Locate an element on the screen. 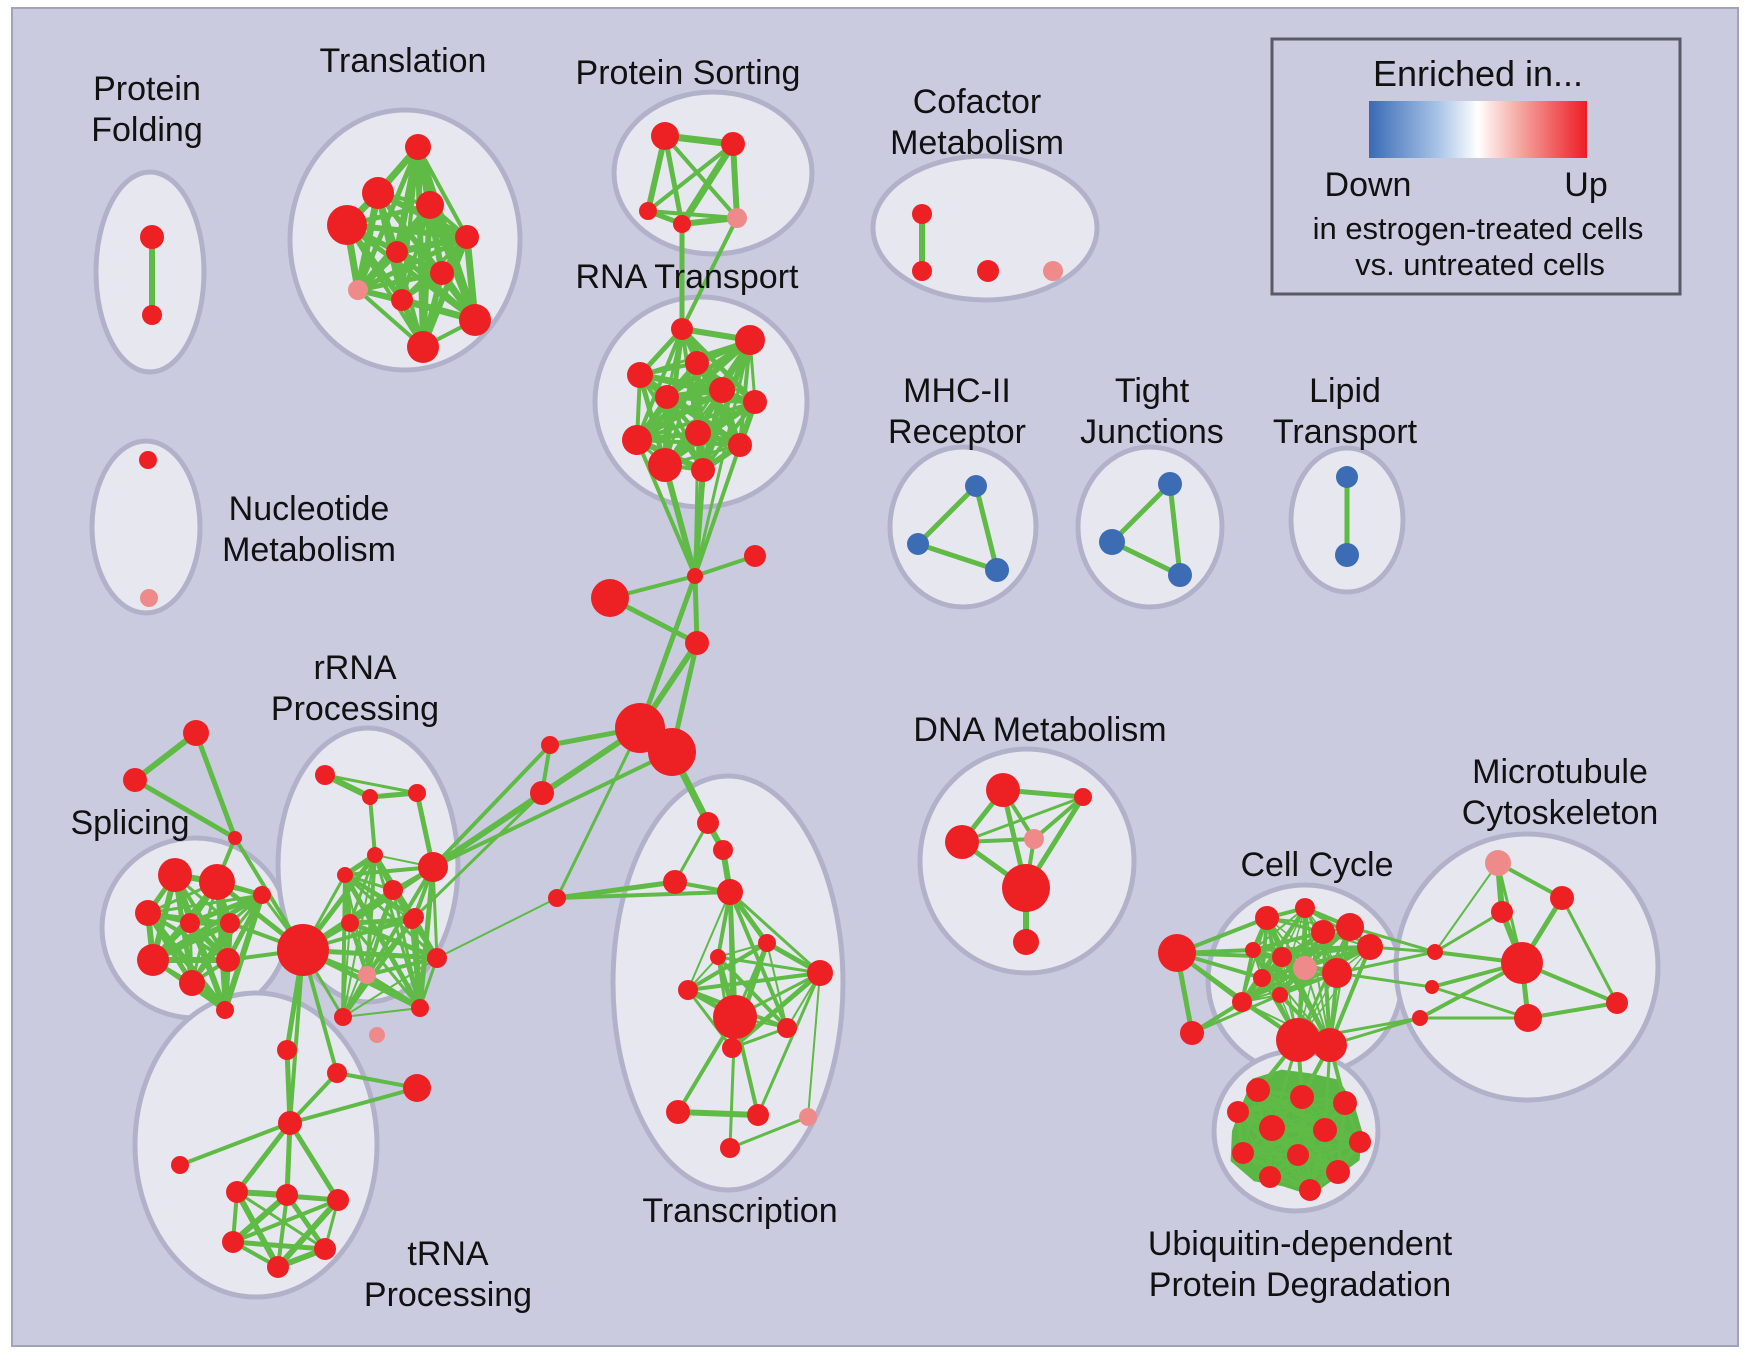  edge-cc7-cc9 is located at coordinates (1326, 952).